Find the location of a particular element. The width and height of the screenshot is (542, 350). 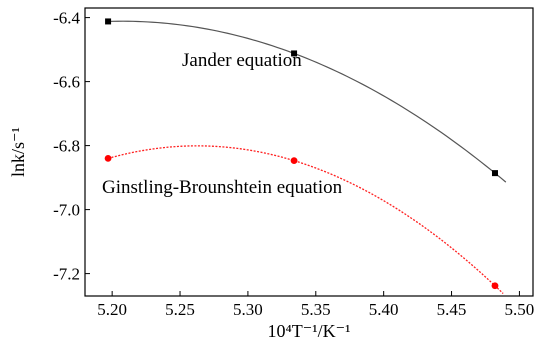

x-axis-ticks: 5.20 5.25 5.30 5.35 5.40 5.45 5.50 is located at coordinates (315, 305).